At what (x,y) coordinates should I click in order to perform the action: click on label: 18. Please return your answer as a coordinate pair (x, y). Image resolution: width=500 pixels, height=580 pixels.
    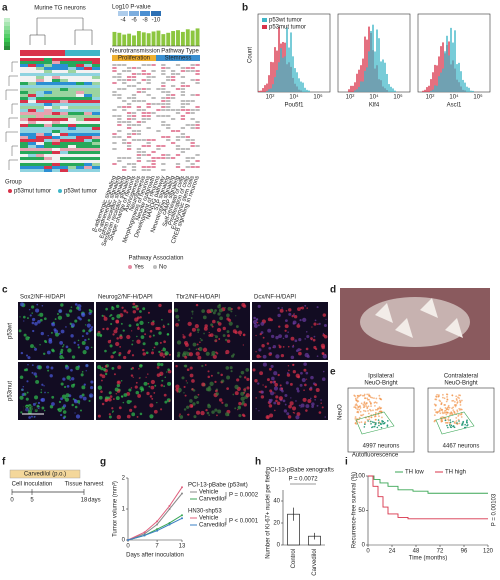
    Looking at the image, I should click on (84, 501).